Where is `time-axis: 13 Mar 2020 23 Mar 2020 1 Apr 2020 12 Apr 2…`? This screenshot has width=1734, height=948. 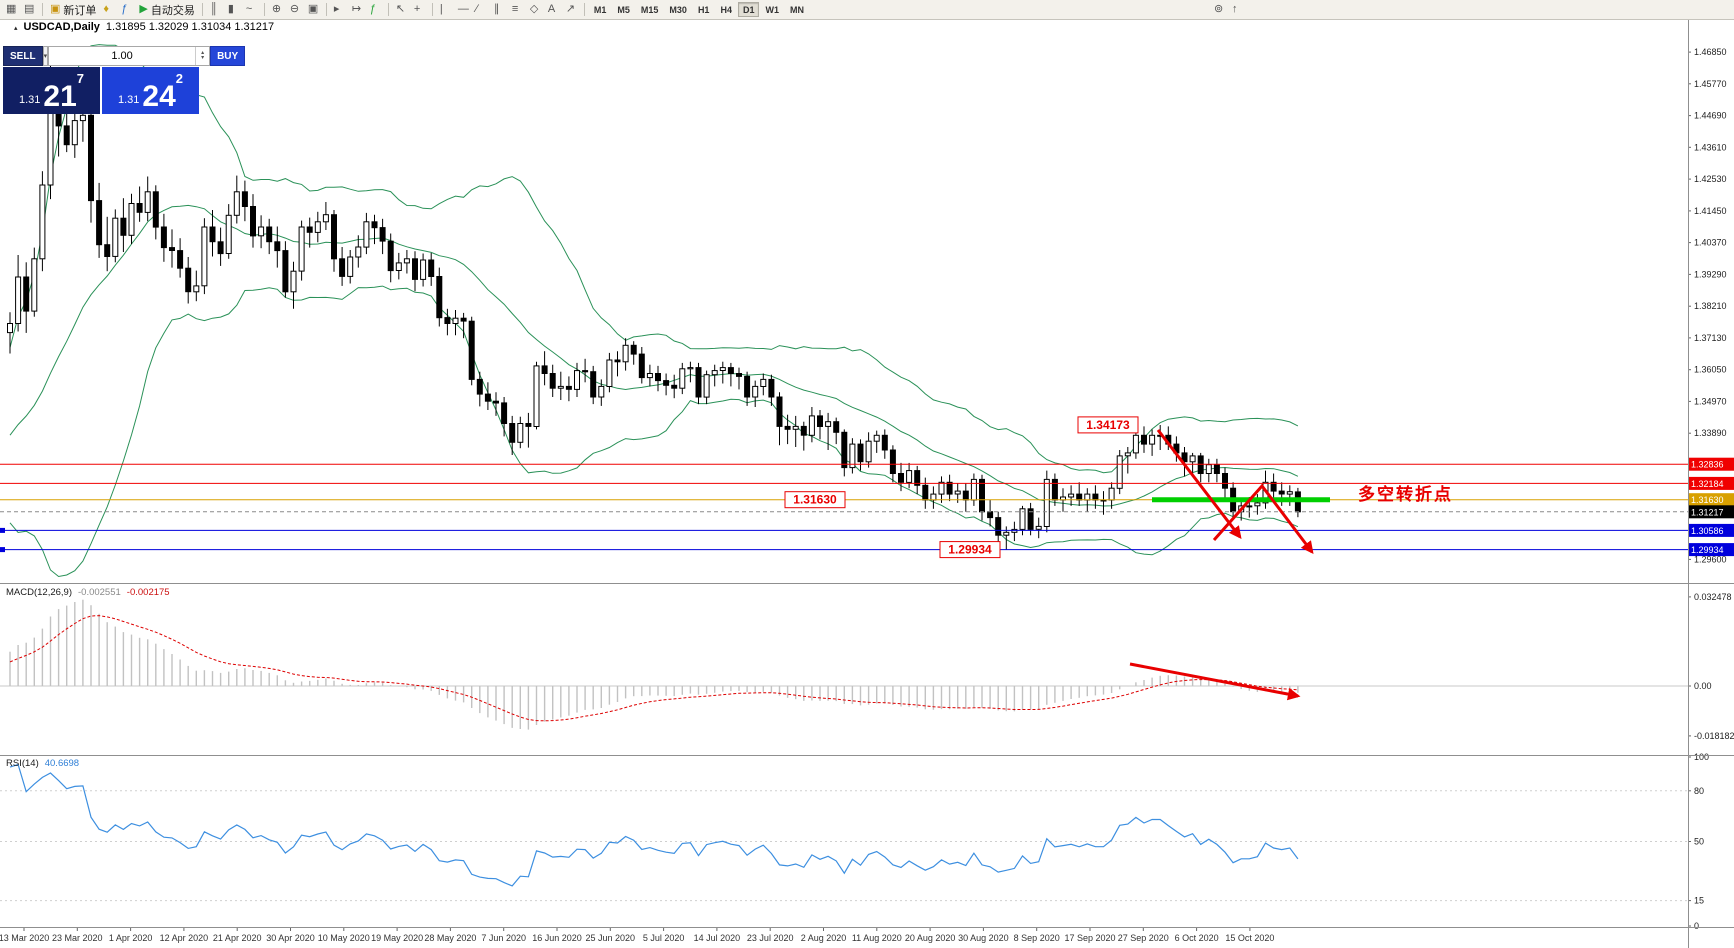 time-axis: 13 Mar 2020 23 Mar 2020 1 Apr 2020 12 Apr 2… is located at coordinates (637, 935).